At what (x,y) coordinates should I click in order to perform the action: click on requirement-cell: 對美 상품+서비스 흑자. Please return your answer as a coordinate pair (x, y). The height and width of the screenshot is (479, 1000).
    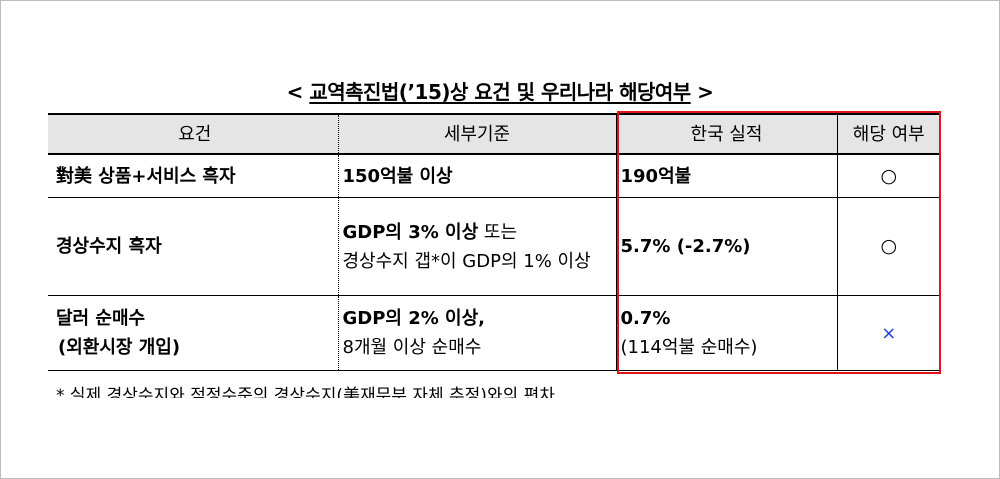
    Looking at the image, I should click on (193, 175).